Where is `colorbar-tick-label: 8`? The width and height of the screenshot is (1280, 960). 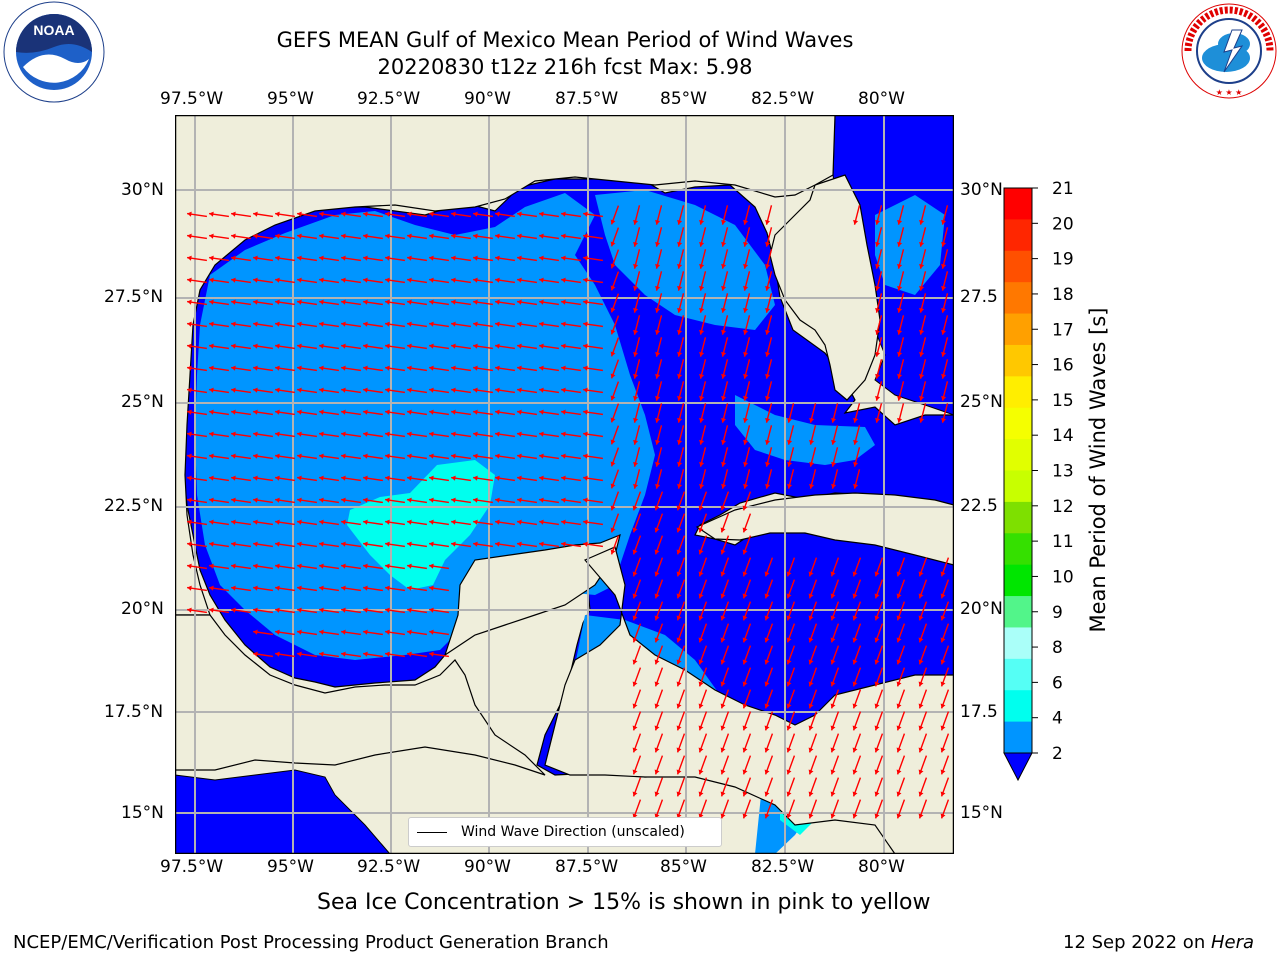
colorbar-tick-label: 8 is located at coordinates (1057, 648).